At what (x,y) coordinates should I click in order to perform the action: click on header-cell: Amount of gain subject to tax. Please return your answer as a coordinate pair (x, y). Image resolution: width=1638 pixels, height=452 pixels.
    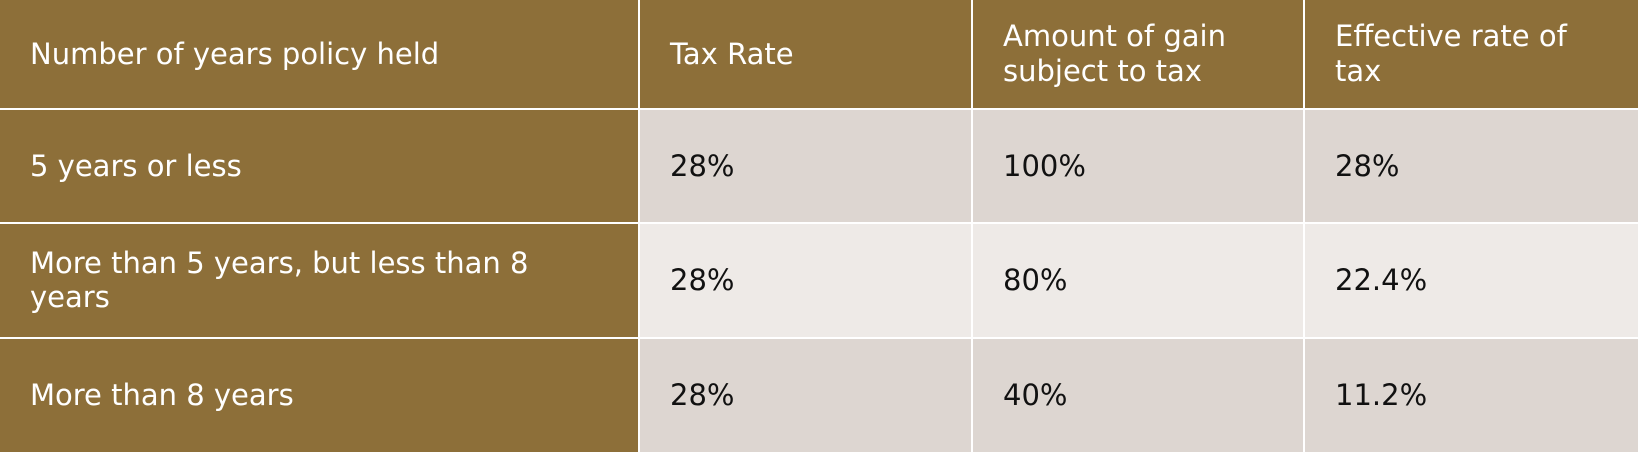
    Looking at the image, I should click on (1138, 55).